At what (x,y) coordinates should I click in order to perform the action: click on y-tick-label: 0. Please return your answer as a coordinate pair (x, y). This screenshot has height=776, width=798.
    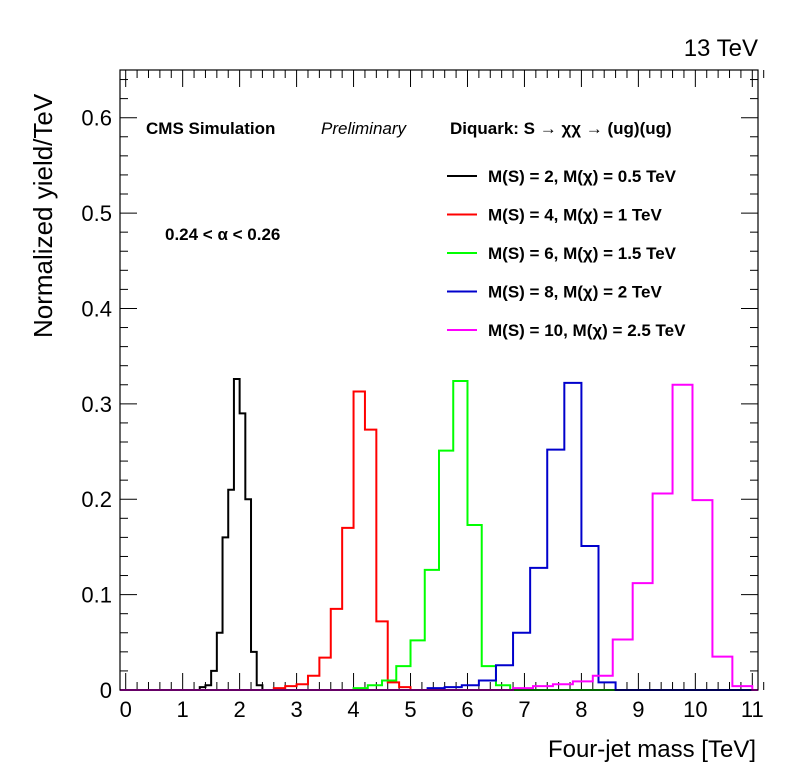
    Looking at the image, I should click on (106, 690).